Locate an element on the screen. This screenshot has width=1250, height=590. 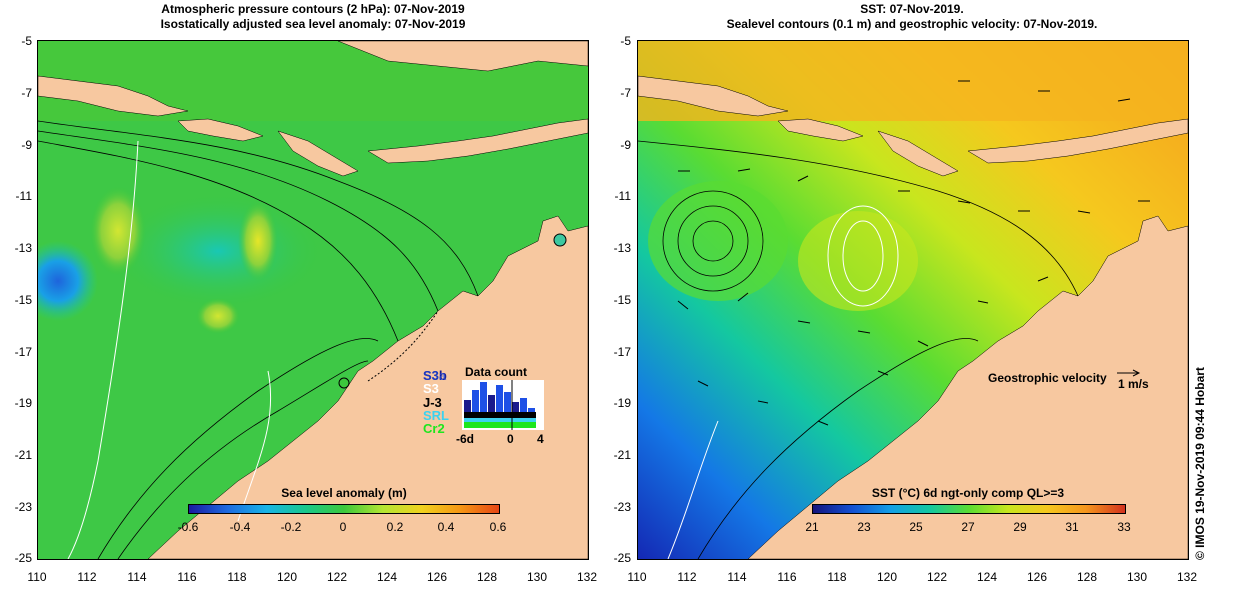
left-x-tick: 128 is located at coordinates (487, 577).